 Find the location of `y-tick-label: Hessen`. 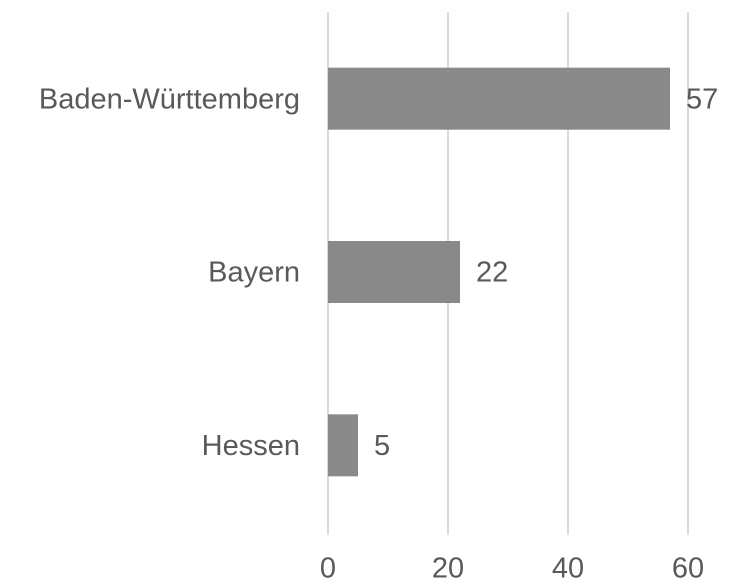

y-tick-label: Hessen is located at coordinates (251, 446).